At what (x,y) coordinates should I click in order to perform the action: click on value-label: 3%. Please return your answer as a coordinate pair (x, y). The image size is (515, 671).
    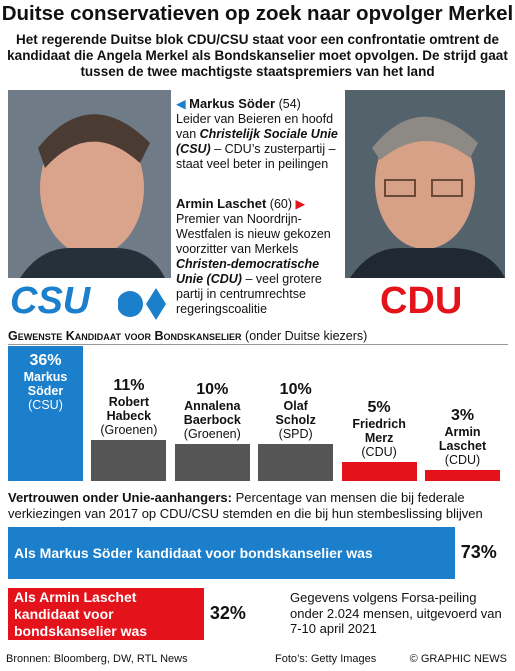
    Looking at the image, I should click on (462, 415).